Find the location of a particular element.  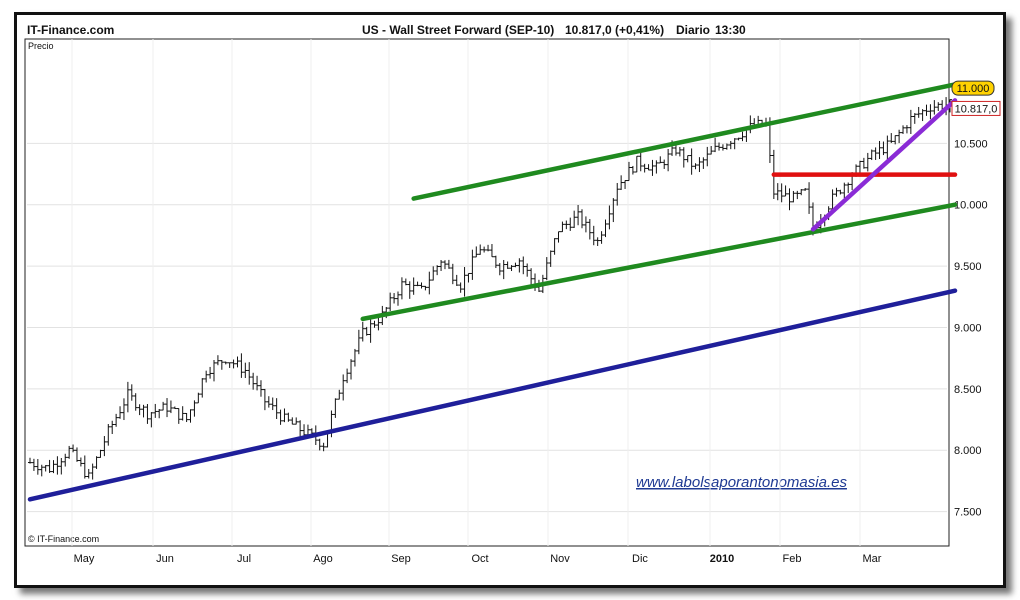

level-badge: 11.000 is located at coordinates (973, 88).